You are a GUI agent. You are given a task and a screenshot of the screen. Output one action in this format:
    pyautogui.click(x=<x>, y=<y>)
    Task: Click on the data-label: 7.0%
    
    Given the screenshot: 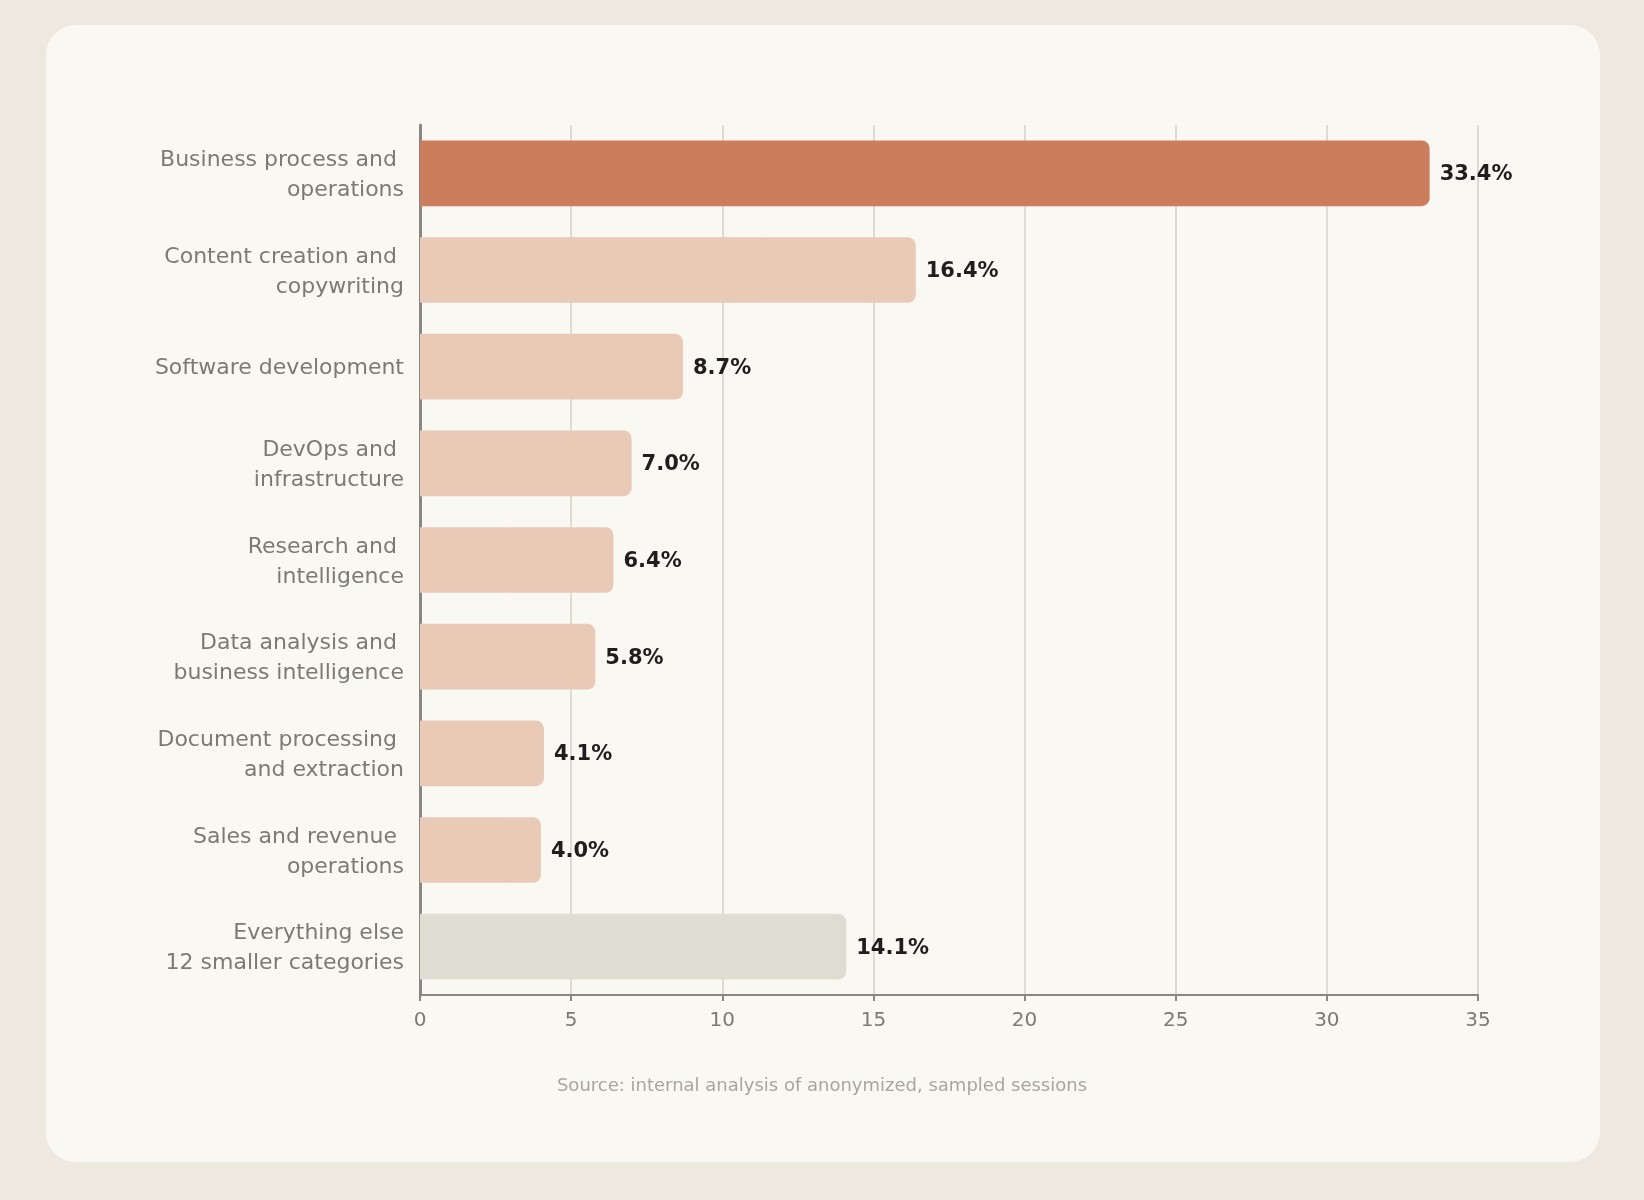 What is the action you would take?
    pyautogui.click(x=670, y=463)
    